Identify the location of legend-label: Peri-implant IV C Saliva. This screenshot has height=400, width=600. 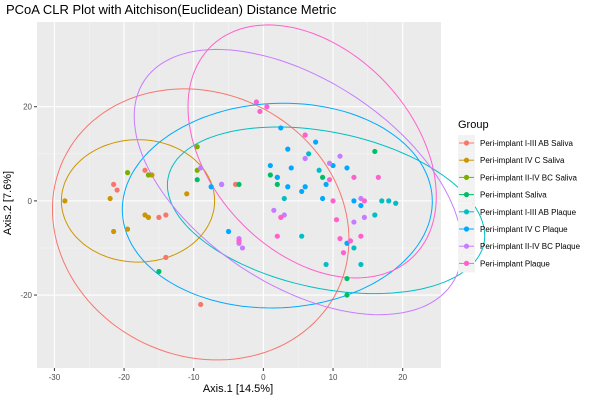
(522, 160).